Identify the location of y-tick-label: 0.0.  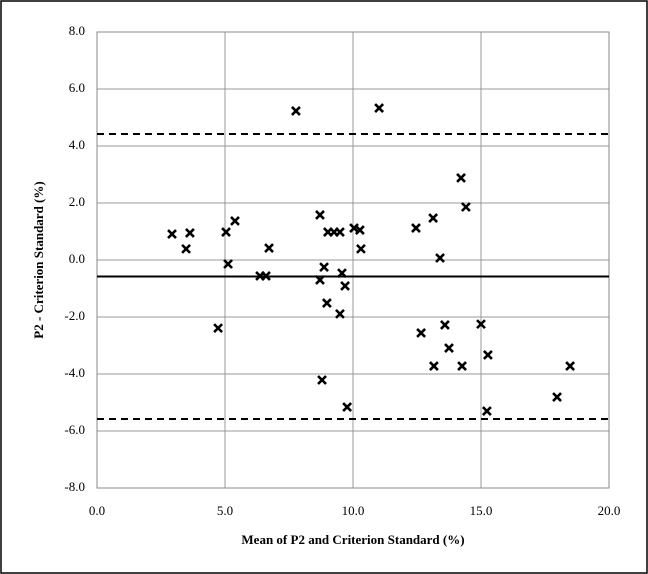
(77, 258).